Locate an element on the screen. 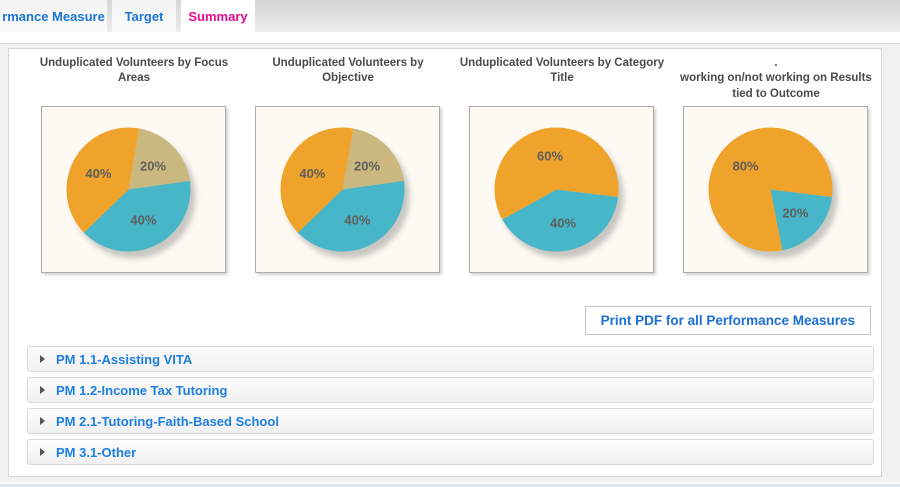 The height and width of the screenshot is (487, 900). accordion-row-label: PM 1.1-Assisting VITA is located at coordinates (124, 359).